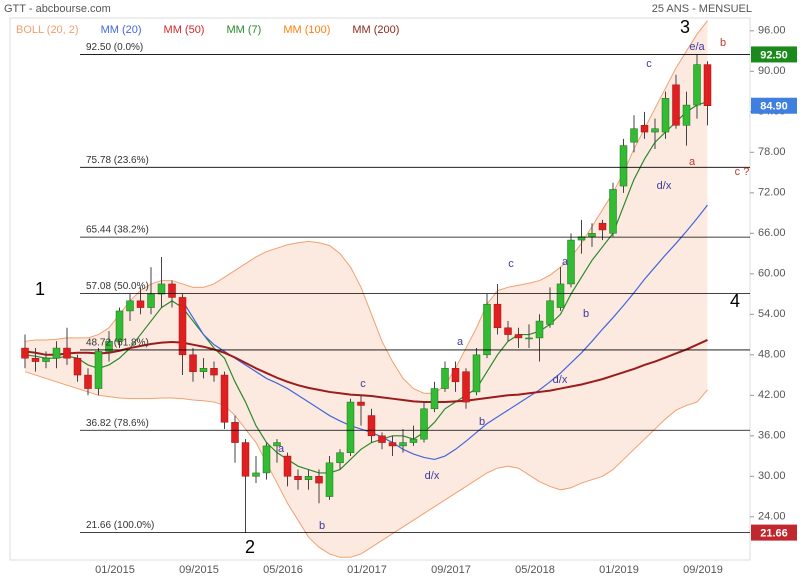 This screenshot has height=580, width=800. What do you see at coordinates (772, 193) in the screenshot?
I see `y-tick-label: 72.00` at bounding box center [772, 193].